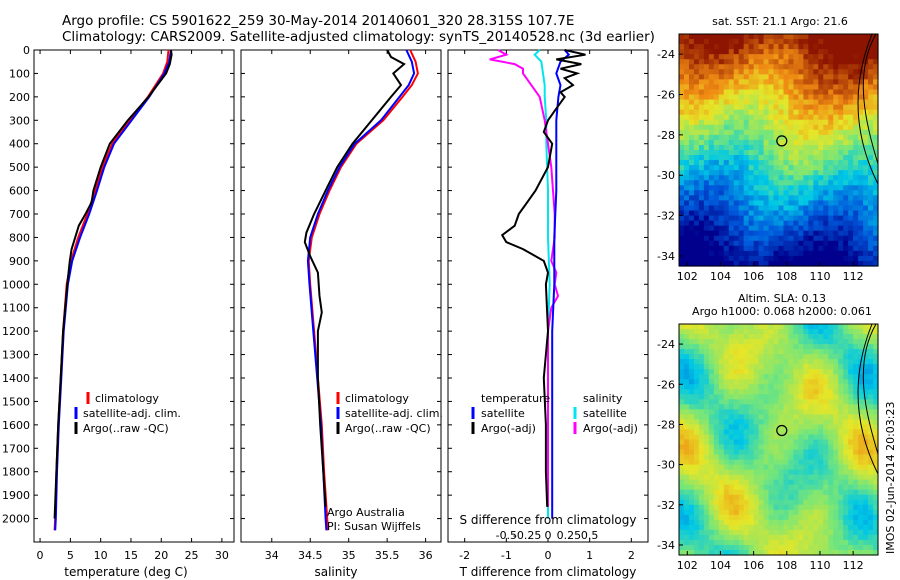  I want to click on x-tick-label: -2, so click(464, 555).